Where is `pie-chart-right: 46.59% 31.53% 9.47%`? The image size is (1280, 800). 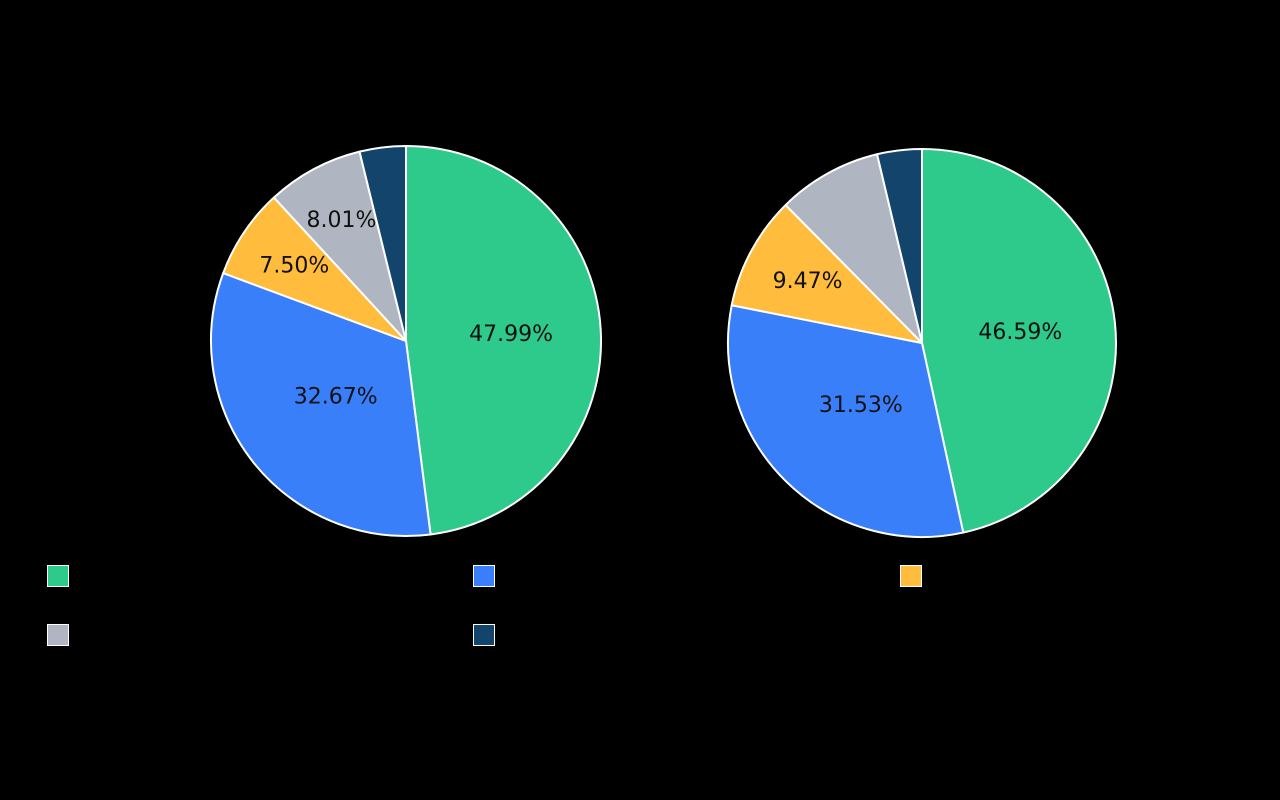
pie-chart-right: 46.59% 31.53% 9.47% is located at coordinates (922, 343).